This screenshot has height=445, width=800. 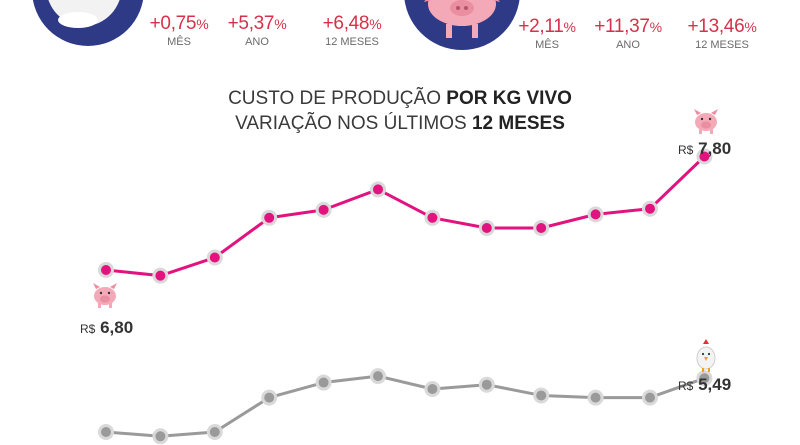 What do you see at coordinates (405, 406) in the screenshot?
I see `series-line-chicken` at bounding box center [405, 406].